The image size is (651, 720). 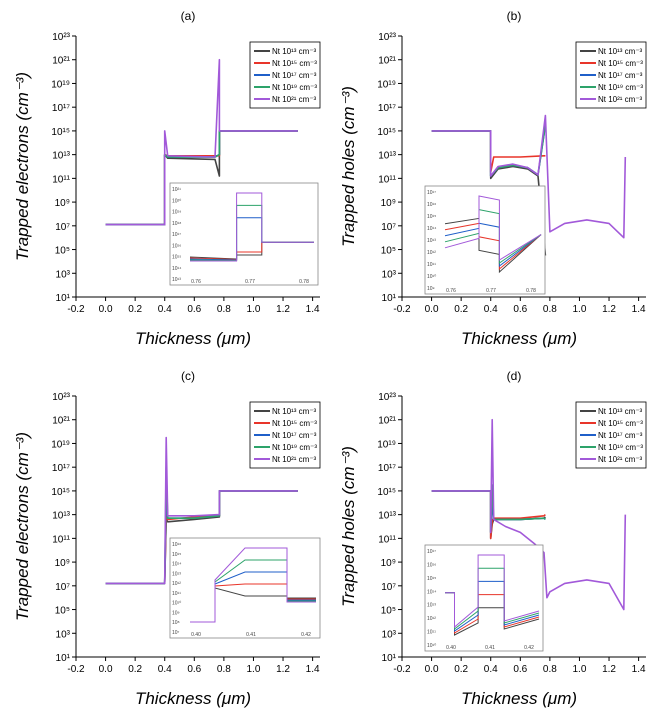 I want to click on inset-y-tick-label: 10¹⁴, so click(x=176, y=565).